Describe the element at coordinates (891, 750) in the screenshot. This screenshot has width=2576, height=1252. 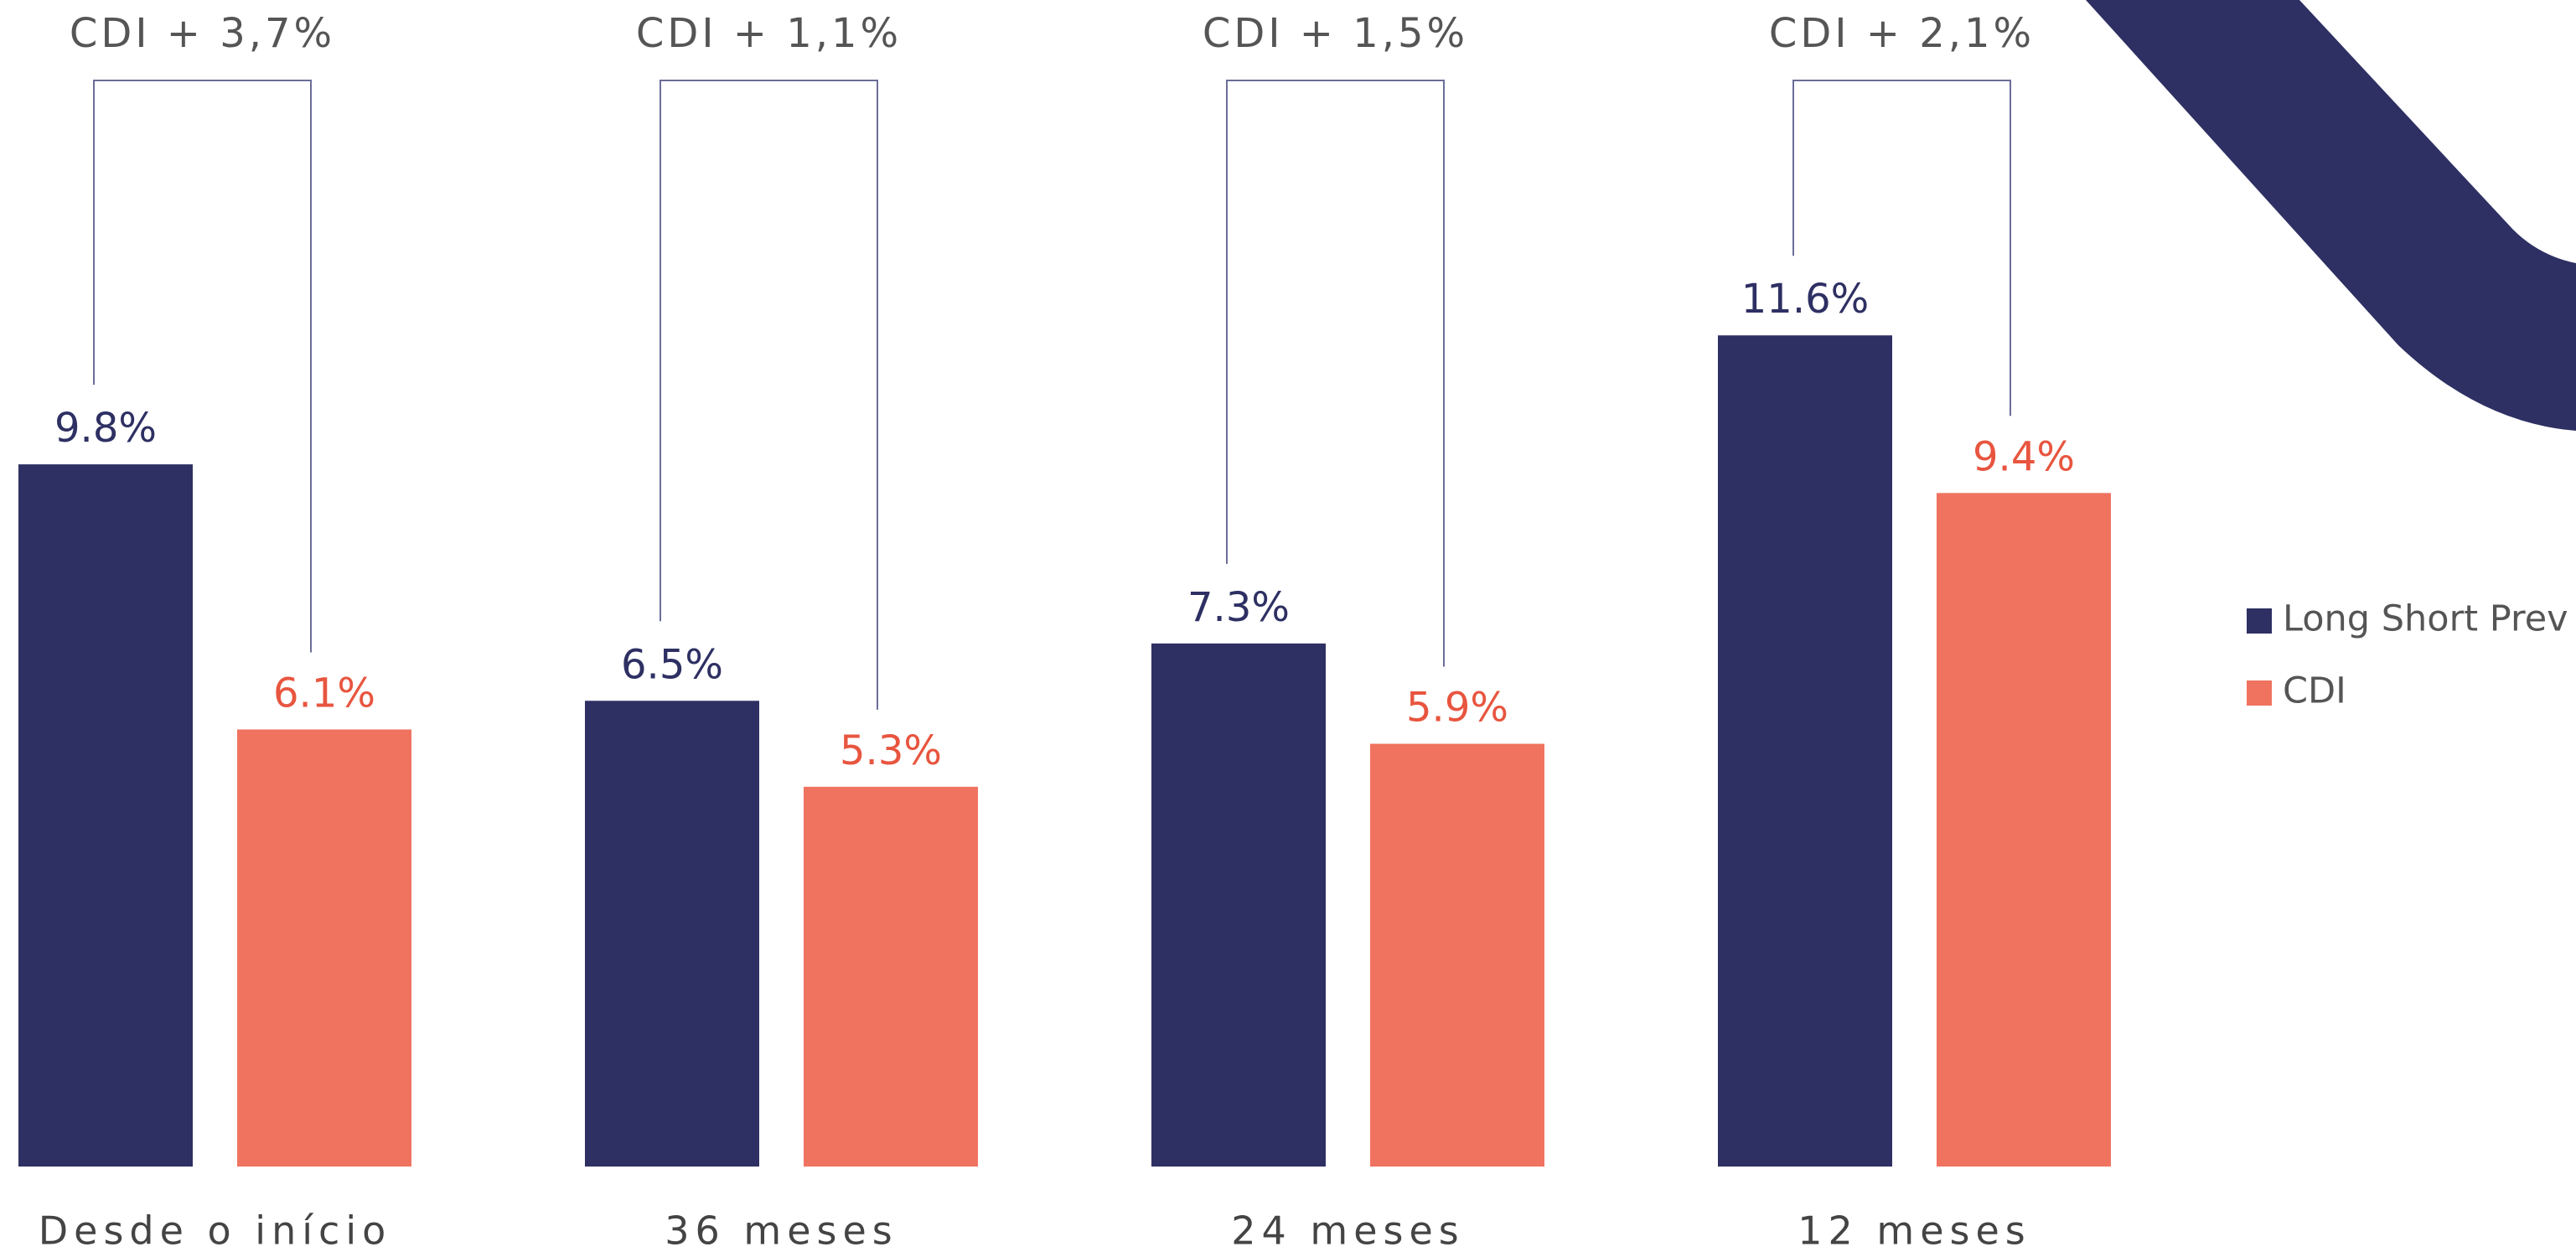
I see `value-label: 5.3%` at that location.